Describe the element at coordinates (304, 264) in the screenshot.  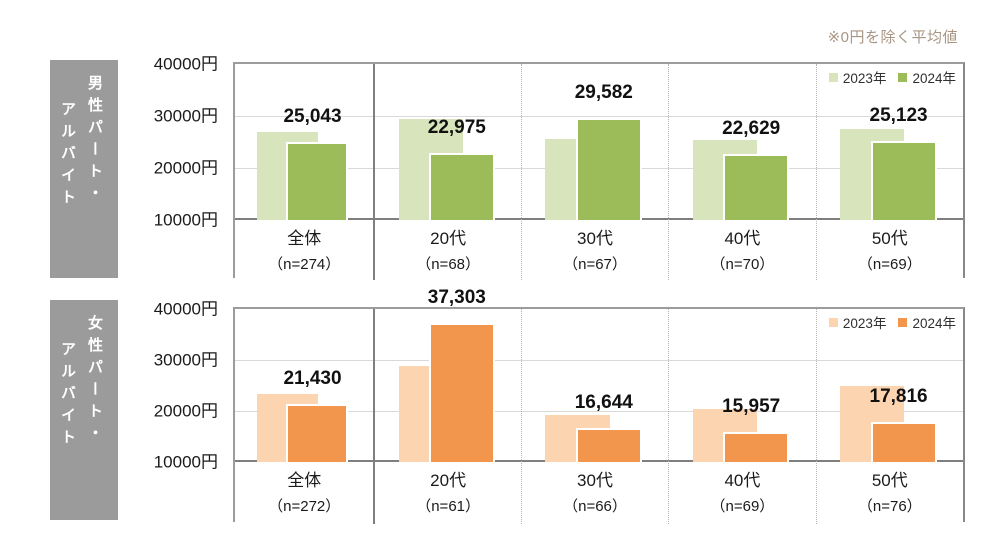
I see `category-n: （n=274）` at that location.